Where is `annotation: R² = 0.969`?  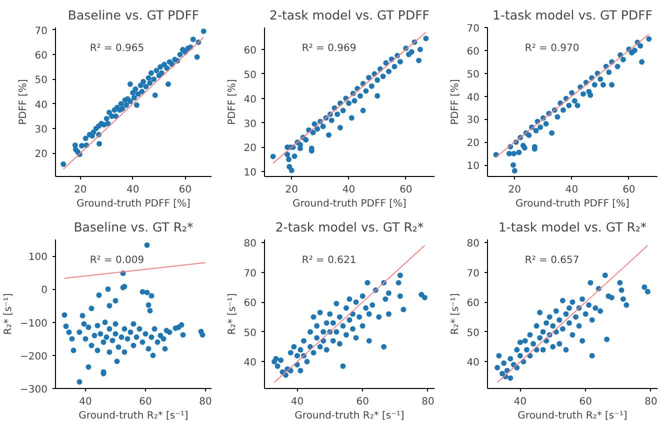 annotation: R² = 0.969 is located at coordinates (329, 48).